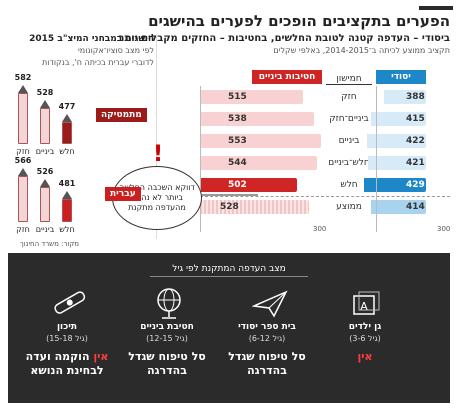 The image size is (458, 408). What do you see at coordinates (401, 77) in the screenshot?
I see `header-primary: יסודי` at bounding box center [401, 77].